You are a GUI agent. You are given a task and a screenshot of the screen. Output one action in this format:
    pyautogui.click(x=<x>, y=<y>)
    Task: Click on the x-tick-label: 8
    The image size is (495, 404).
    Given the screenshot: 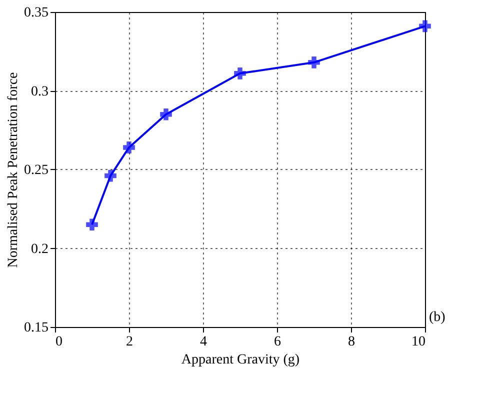 What is the action you would take?
    pyautogui.click(x=351, y=342)
    